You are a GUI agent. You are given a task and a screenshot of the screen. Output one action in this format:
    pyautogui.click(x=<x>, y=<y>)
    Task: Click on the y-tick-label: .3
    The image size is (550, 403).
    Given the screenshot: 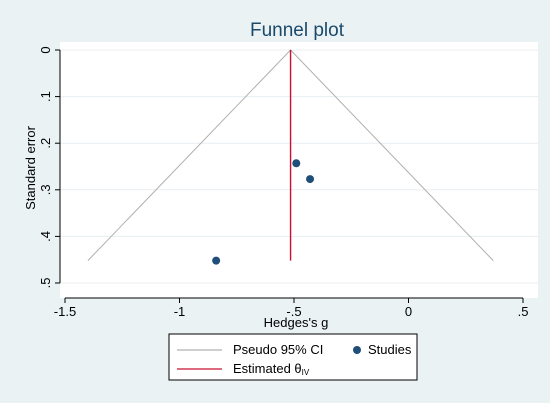 What is the action you would take?
    pyautogui.click(x=45, y=189)
    